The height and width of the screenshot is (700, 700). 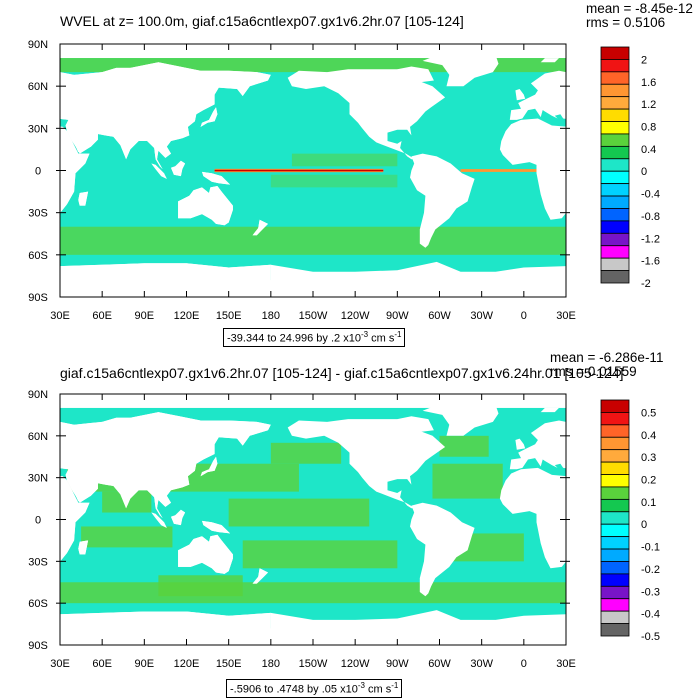 I want to click on bottom-range-exp: -3, so click(x=361, y=685).